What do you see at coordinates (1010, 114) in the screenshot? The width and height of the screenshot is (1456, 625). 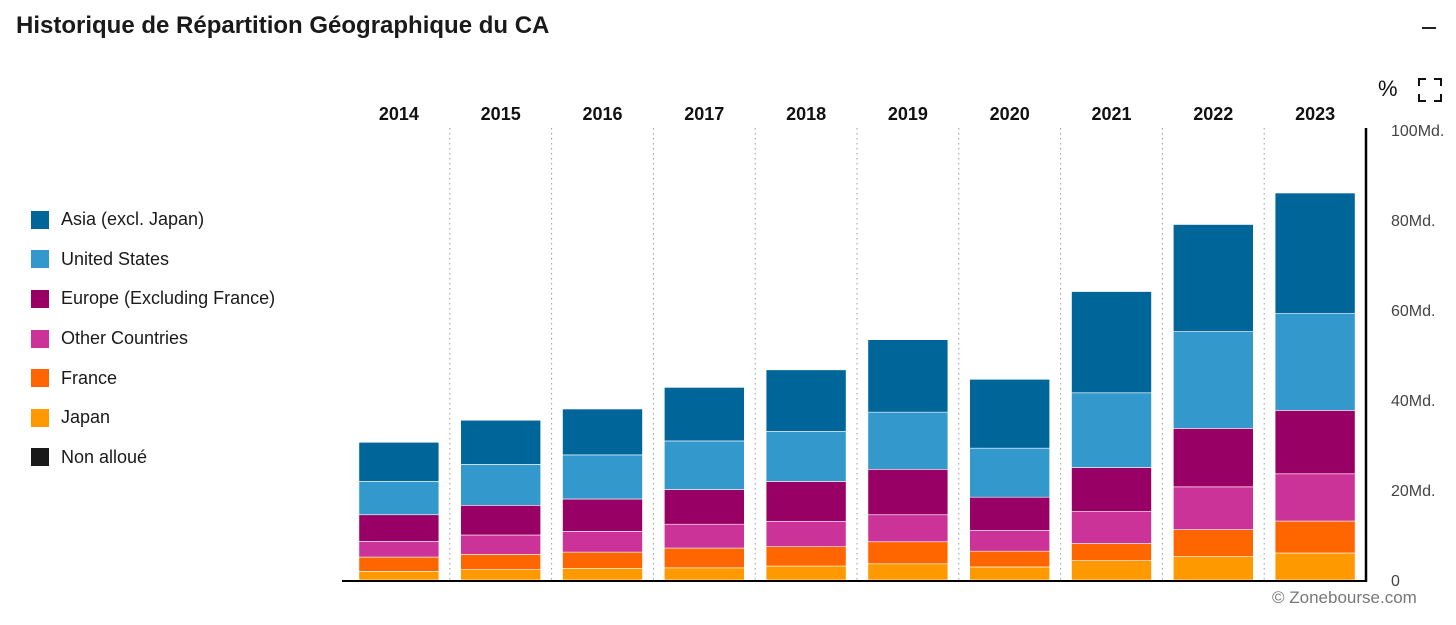 I see `x-tick-label: 2020` at bounding box center [1010, 114].